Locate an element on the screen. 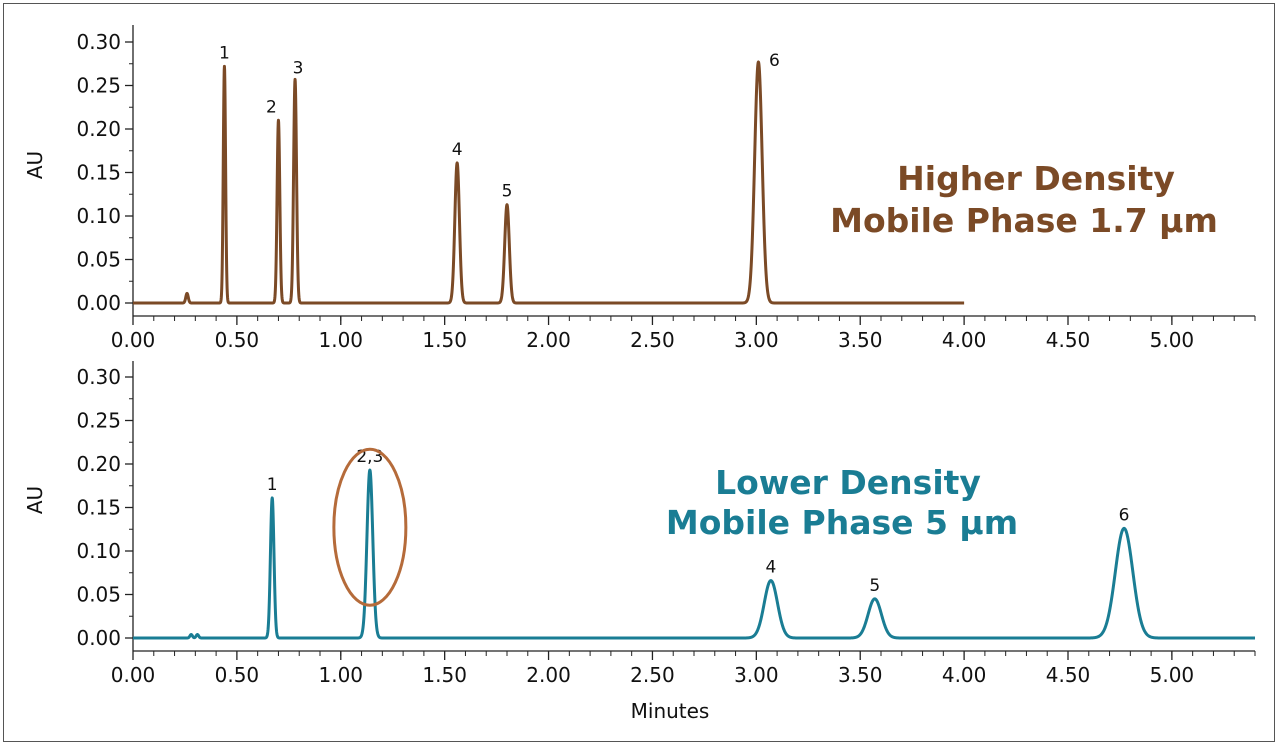  top-x-tick-label: 1.50 is located at coordinates (444, 340).